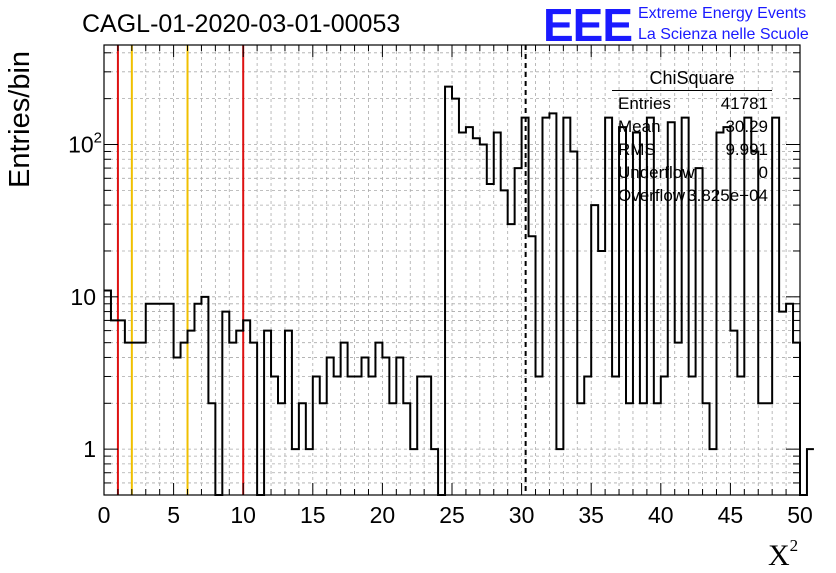  Describe the element at coordinates (746, 149) in the screenshot. I see `stats-value: 9.991` at that location.